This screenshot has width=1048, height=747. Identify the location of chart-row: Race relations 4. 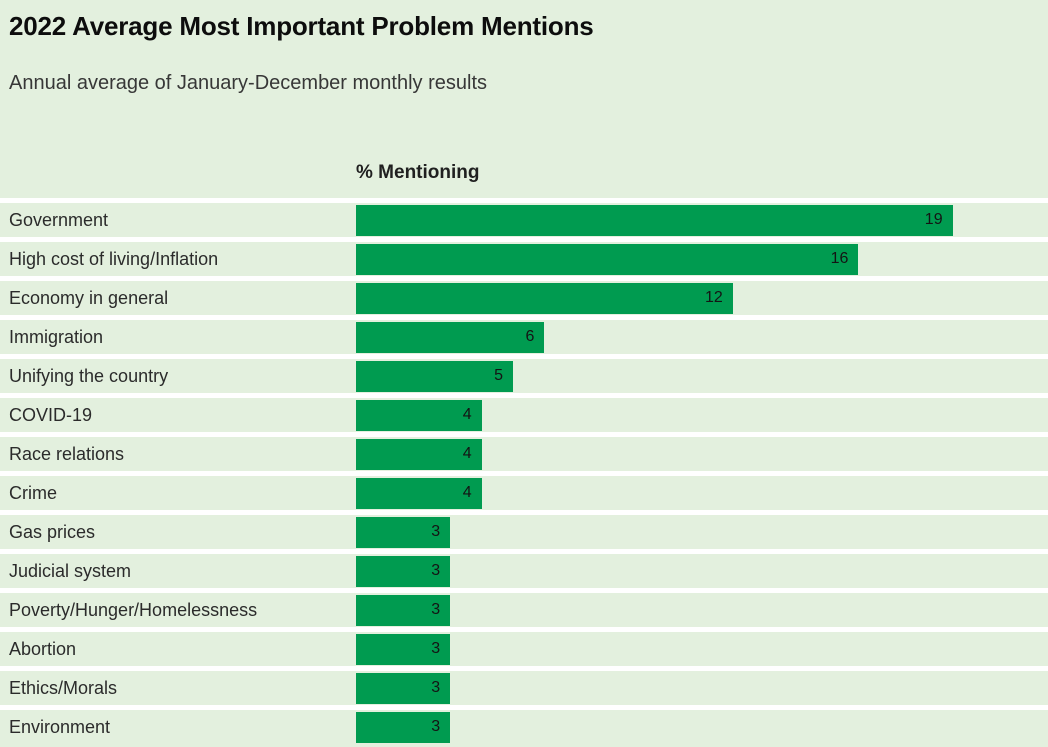
(524, 451).